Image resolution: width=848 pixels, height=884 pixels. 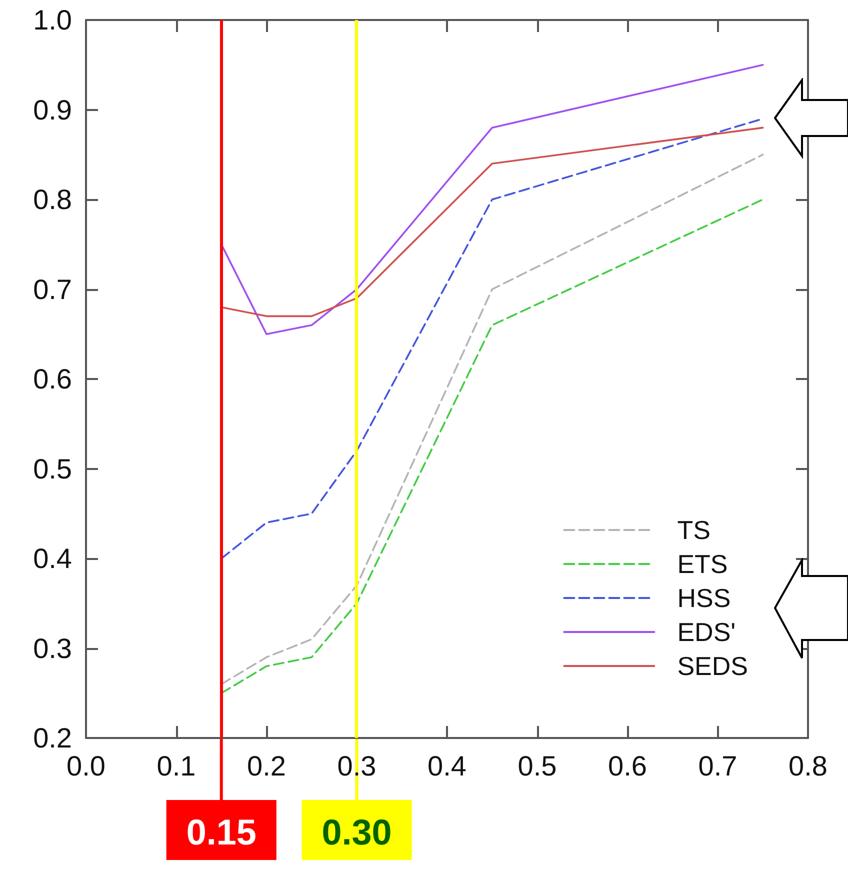 I want to click on y-tick-label: 0.9, so click(x=52, y=110).